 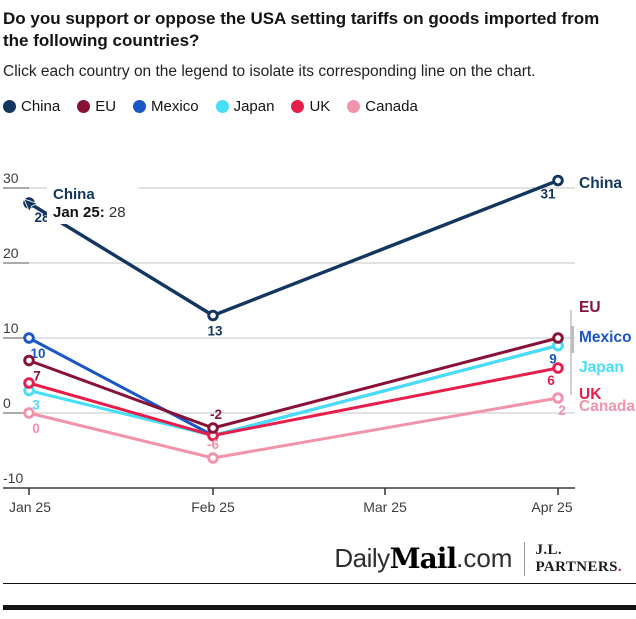 I want to click on value-label-mexico: 10, so click(x=37, y=353).